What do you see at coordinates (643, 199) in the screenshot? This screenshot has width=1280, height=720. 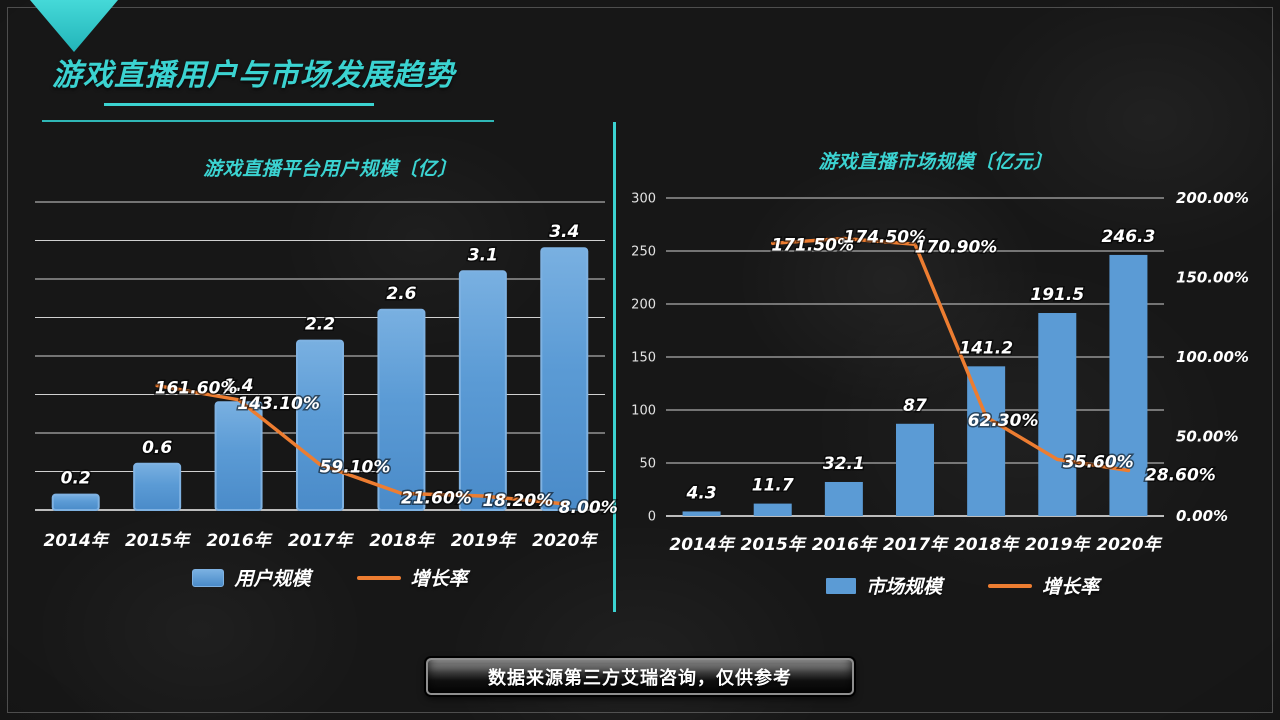 I see `y-axis-tick: 300` at bounding box center [643, 199].